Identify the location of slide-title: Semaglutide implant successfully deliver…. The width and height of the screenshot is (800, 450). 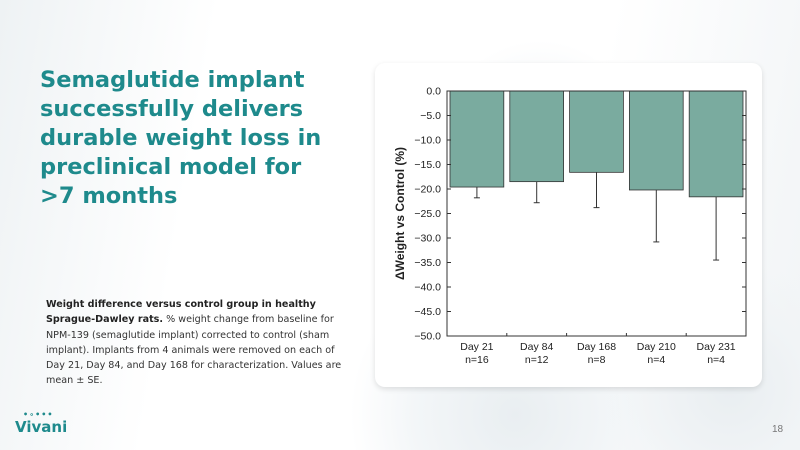
(181, 138).